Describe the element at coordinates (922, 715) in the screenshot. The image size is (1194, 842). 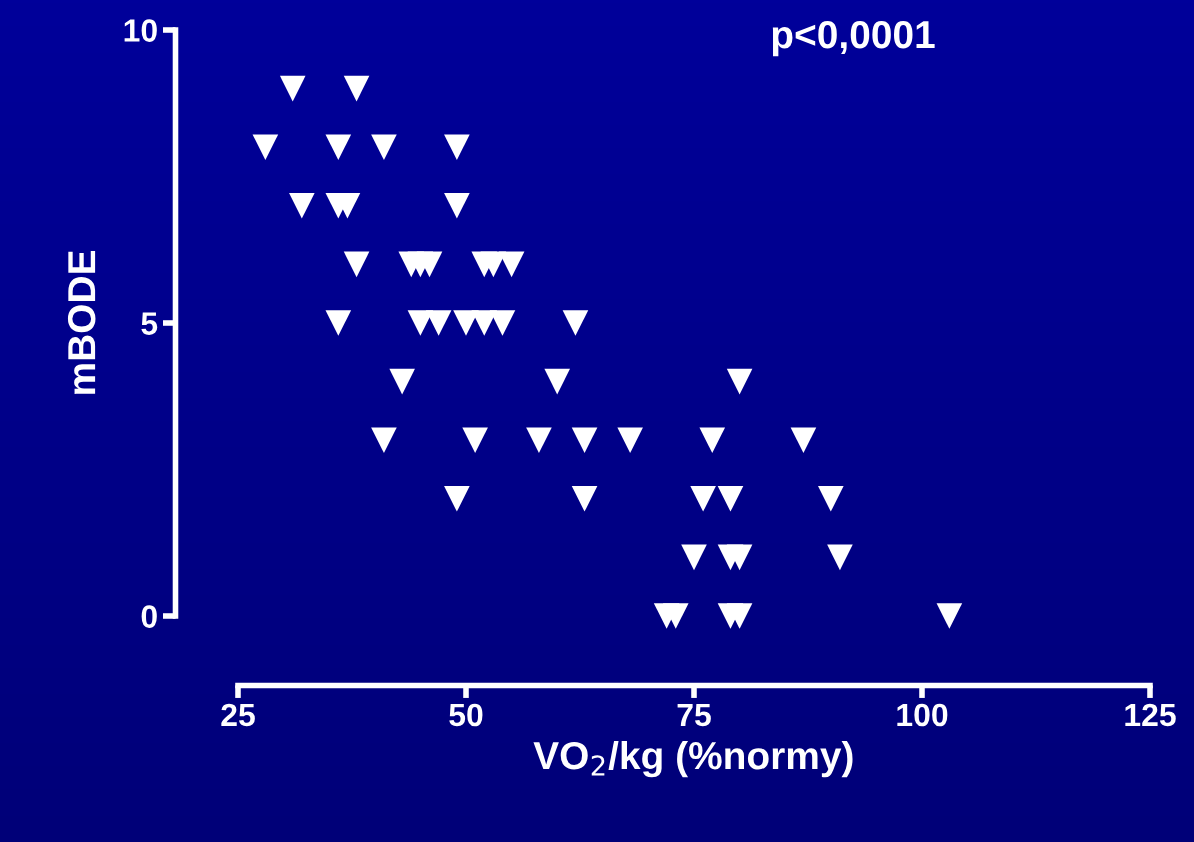
I see `x-tick-label: 100` at that location.